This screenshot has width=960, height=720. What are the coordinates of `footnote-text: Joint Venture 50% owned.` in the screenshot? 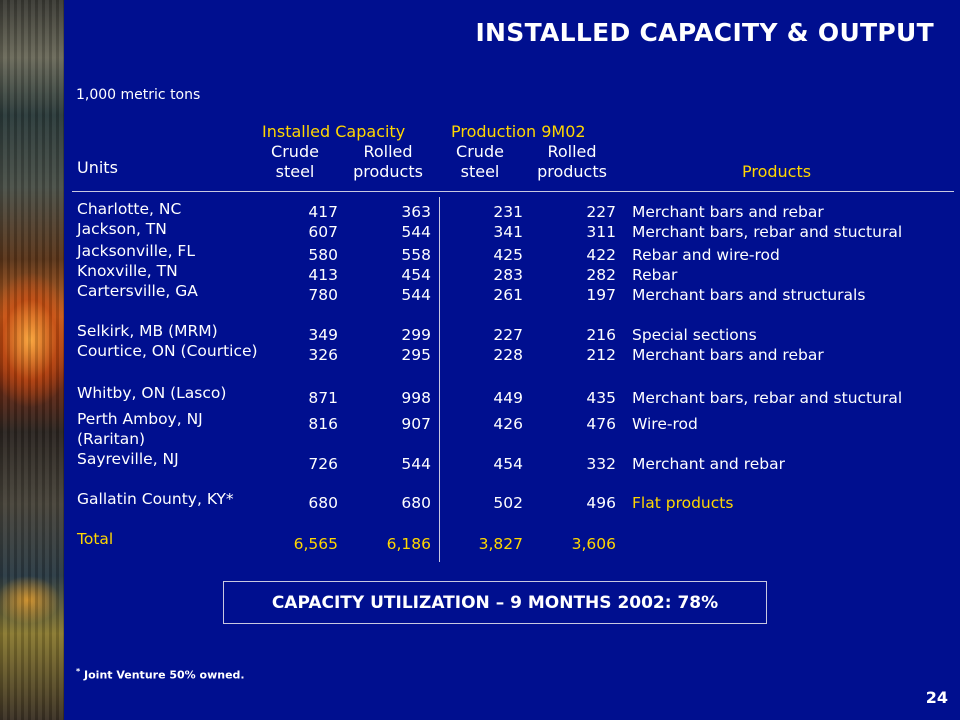 It's located at (162, 675).